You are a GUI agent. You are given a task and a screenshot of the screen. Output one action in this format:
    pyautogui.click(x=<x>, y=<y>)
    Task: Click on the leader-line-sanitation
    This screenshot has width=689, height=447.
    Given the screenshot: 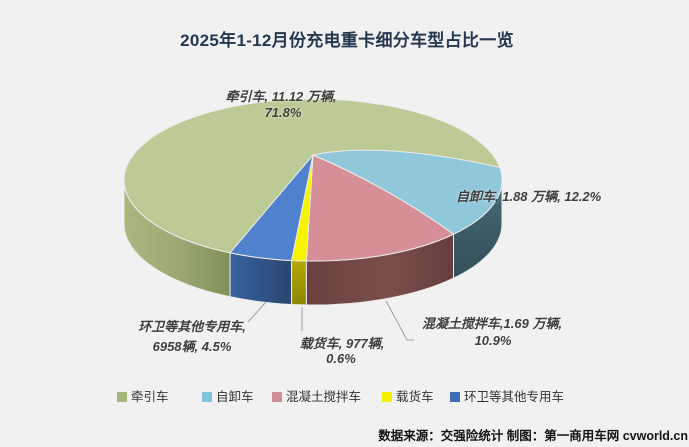 What is the action you would take?
    pyautogui.click(x=257, y=312)
    